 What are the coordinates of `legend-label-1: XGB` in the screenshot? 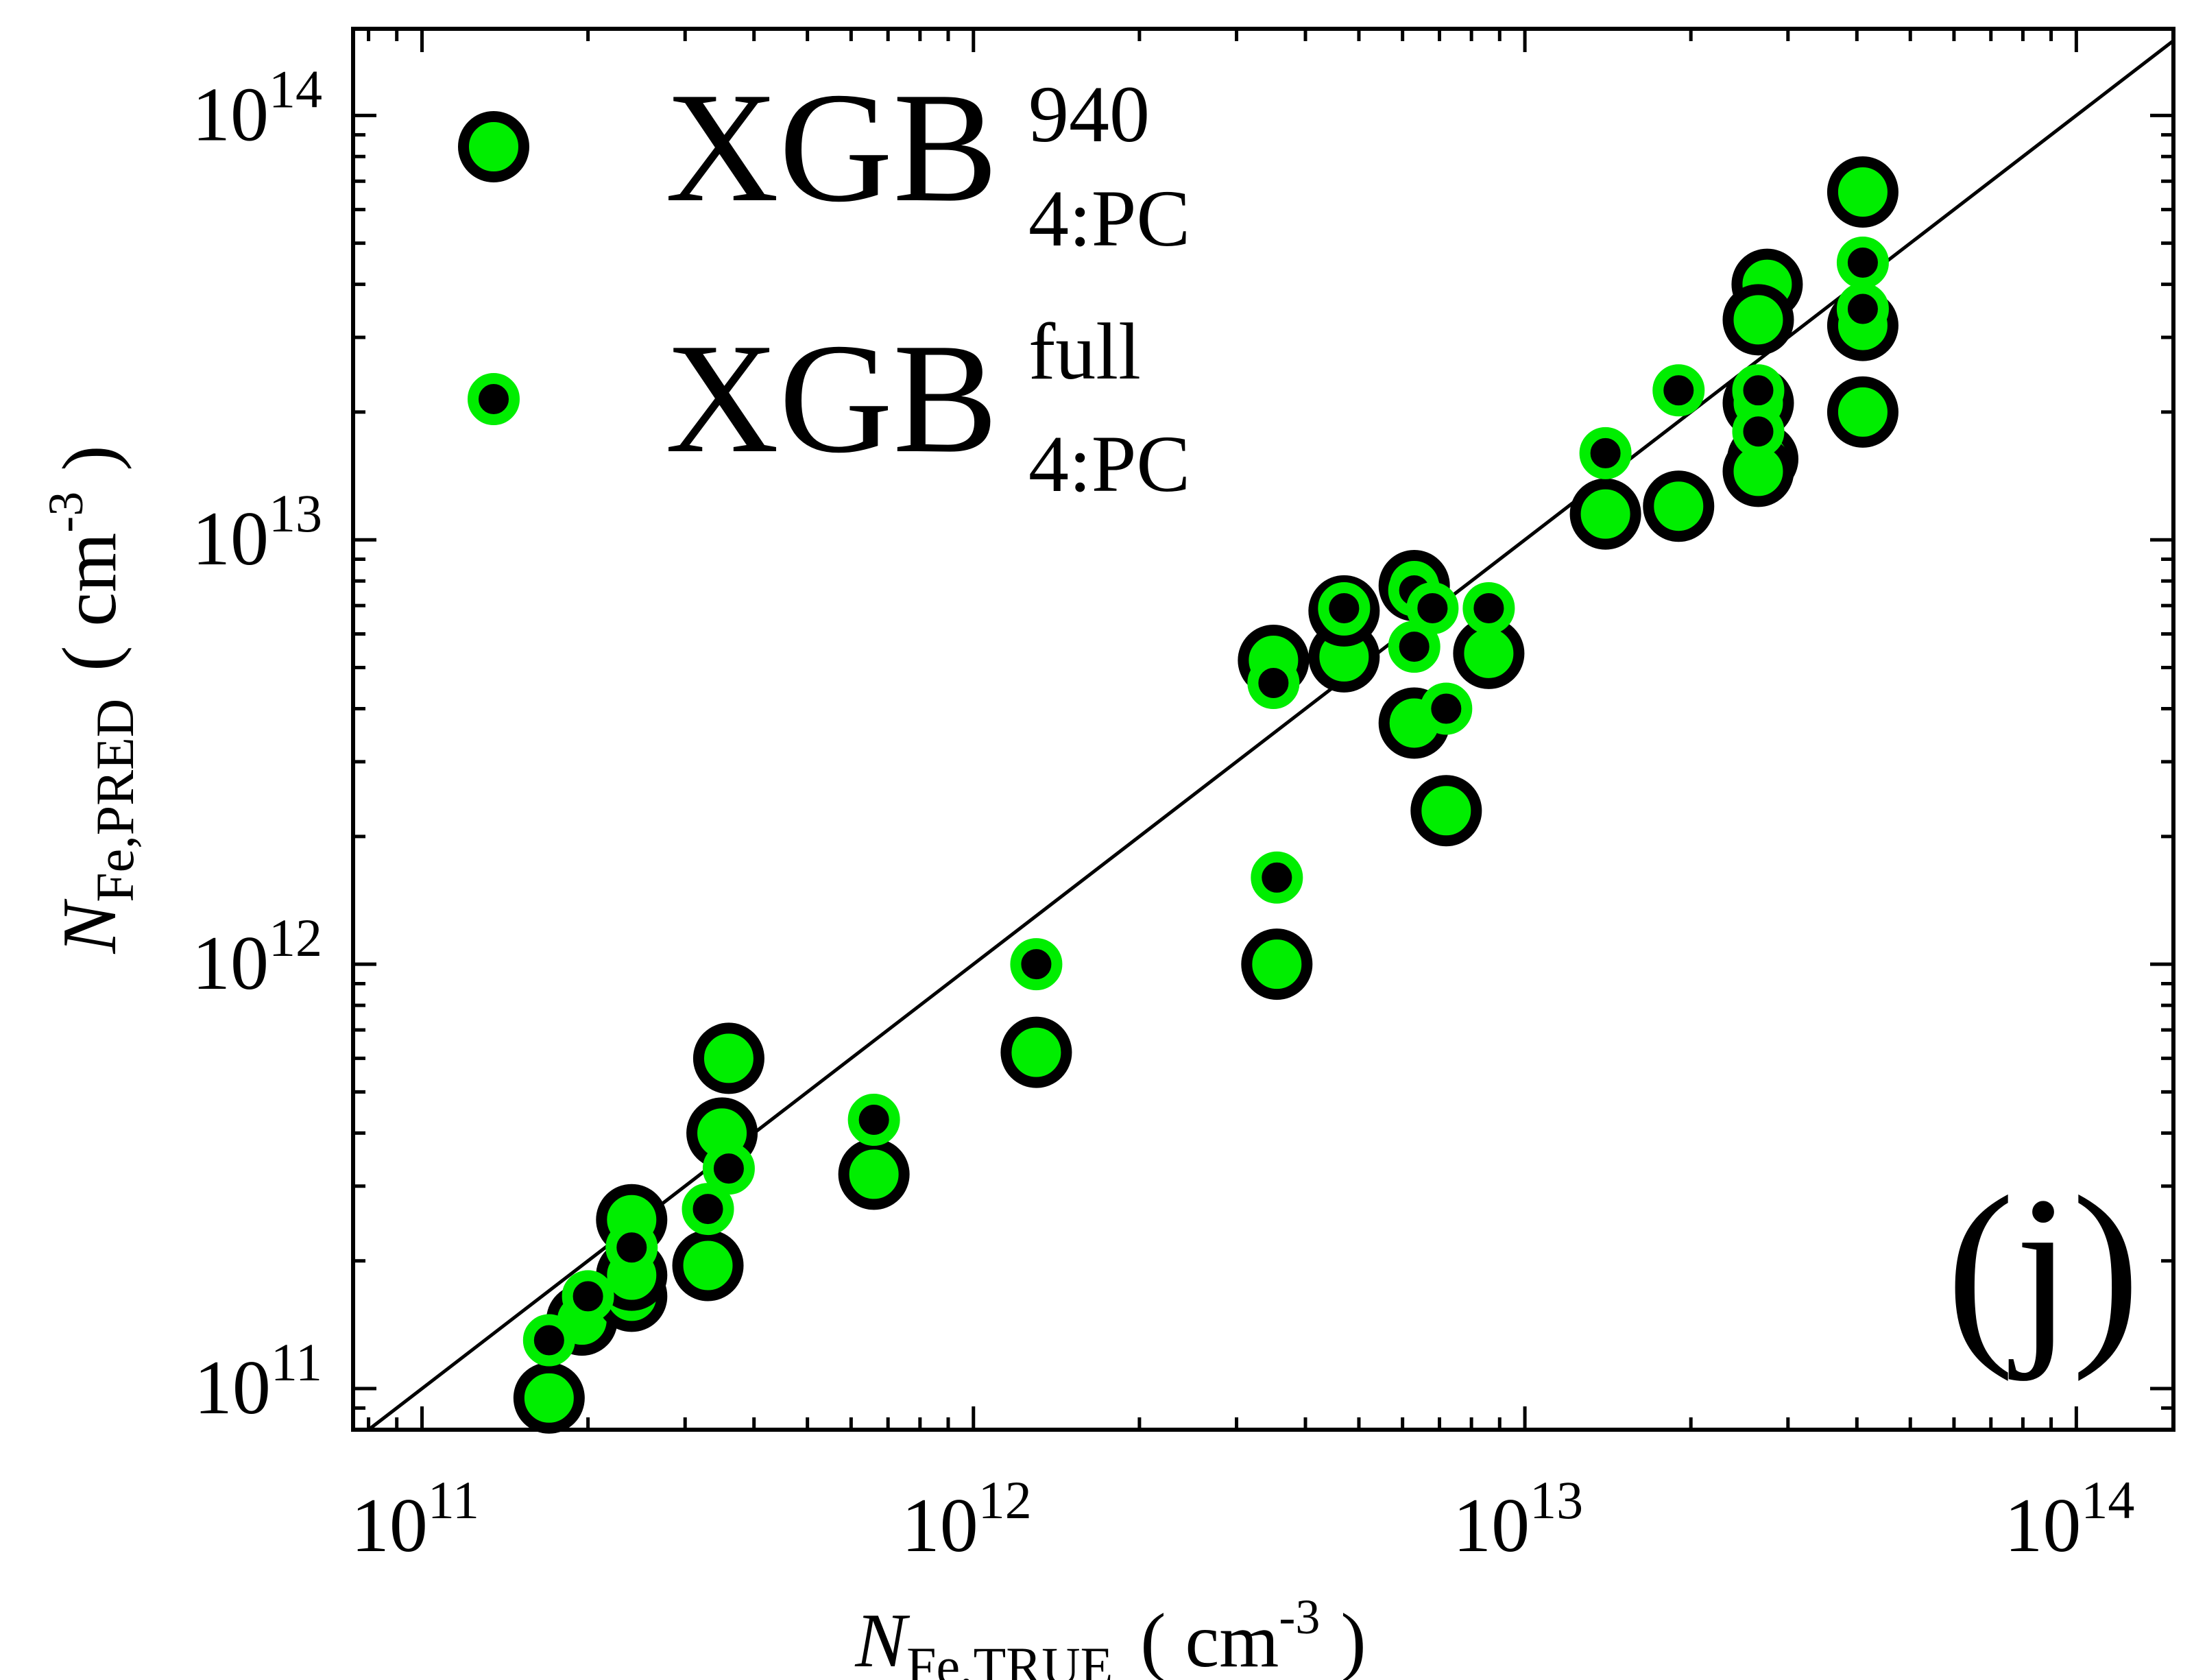 It's located at (831, 147).